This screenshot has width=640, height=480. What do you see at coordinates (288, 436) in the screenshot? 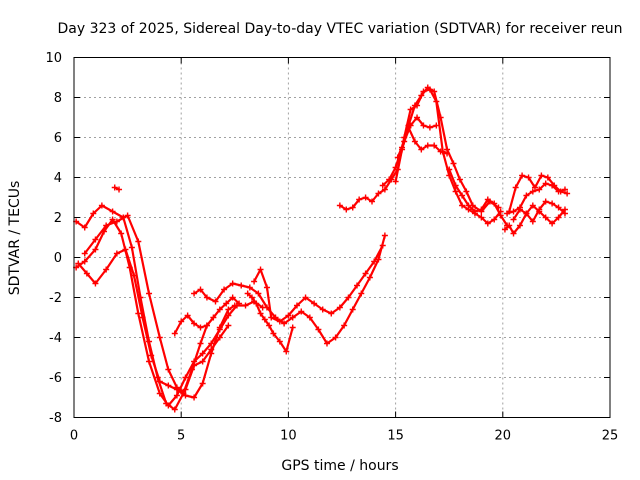
I see `x-tick-label: 10` at bounding box center [288, 436].